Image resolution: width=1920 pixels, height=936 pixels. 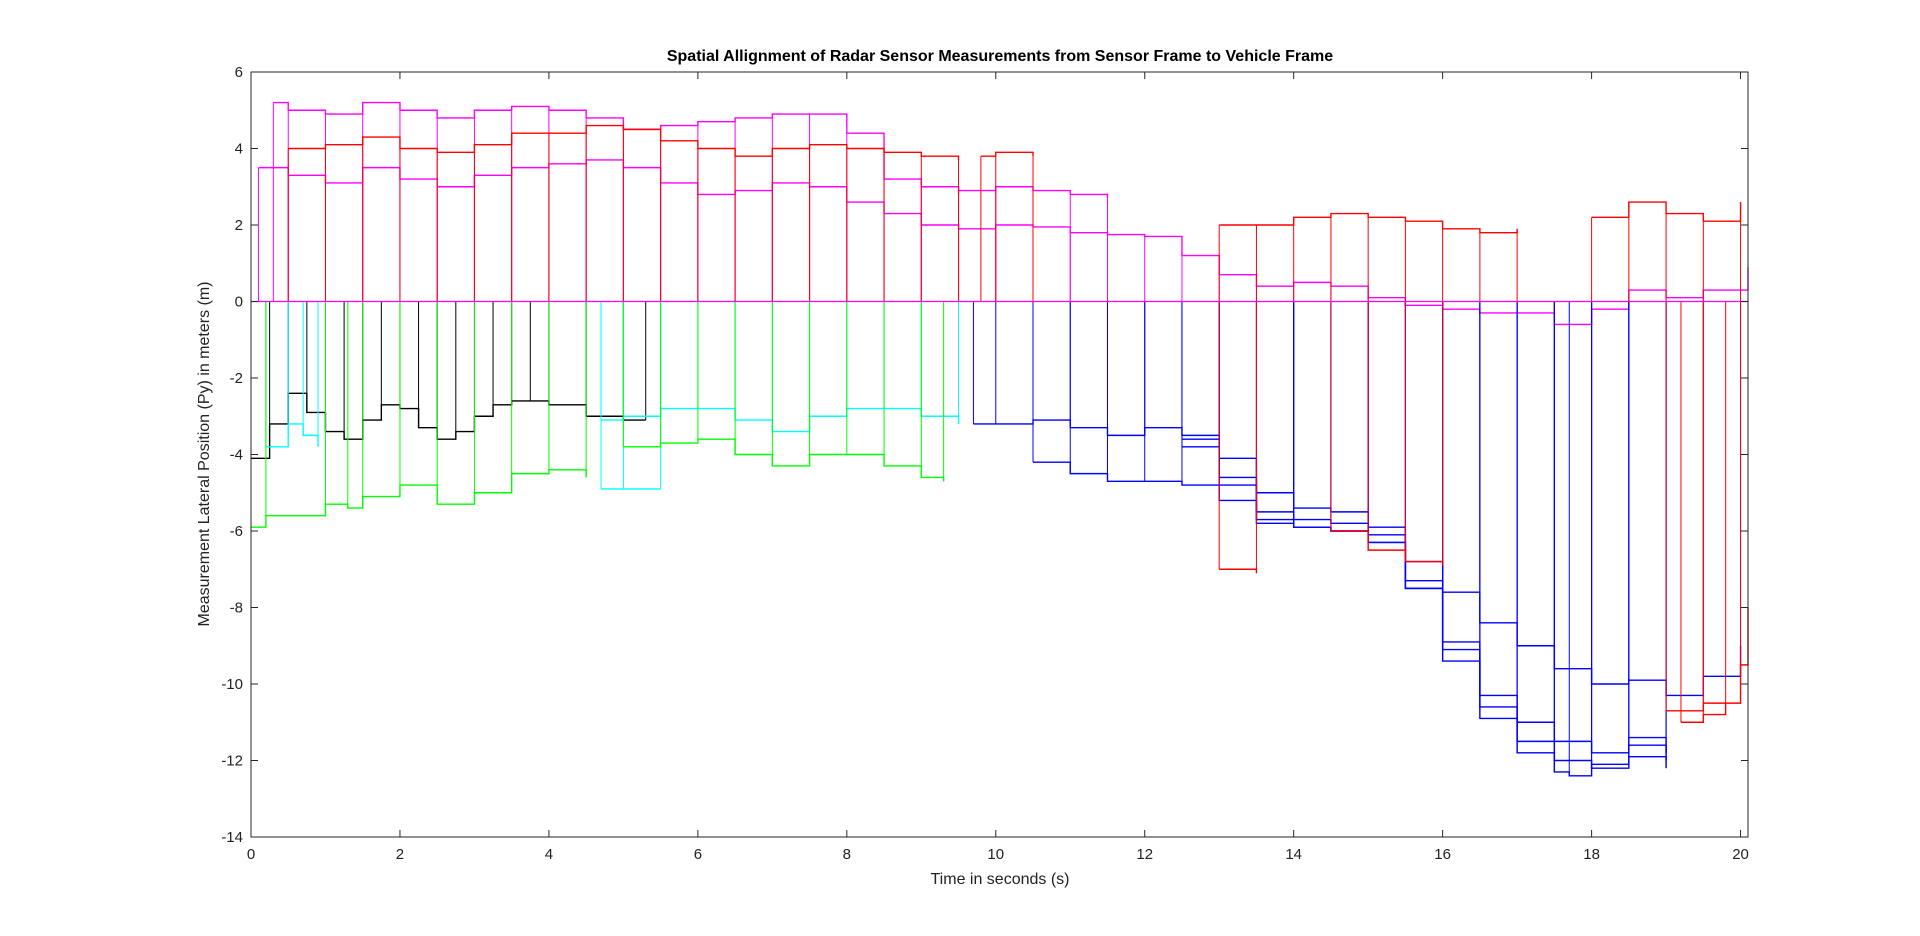 What do you see at coordinates (239, 72) in the screenshot?
I see `y-tick-label: 6` at bounding box center [239, 72].